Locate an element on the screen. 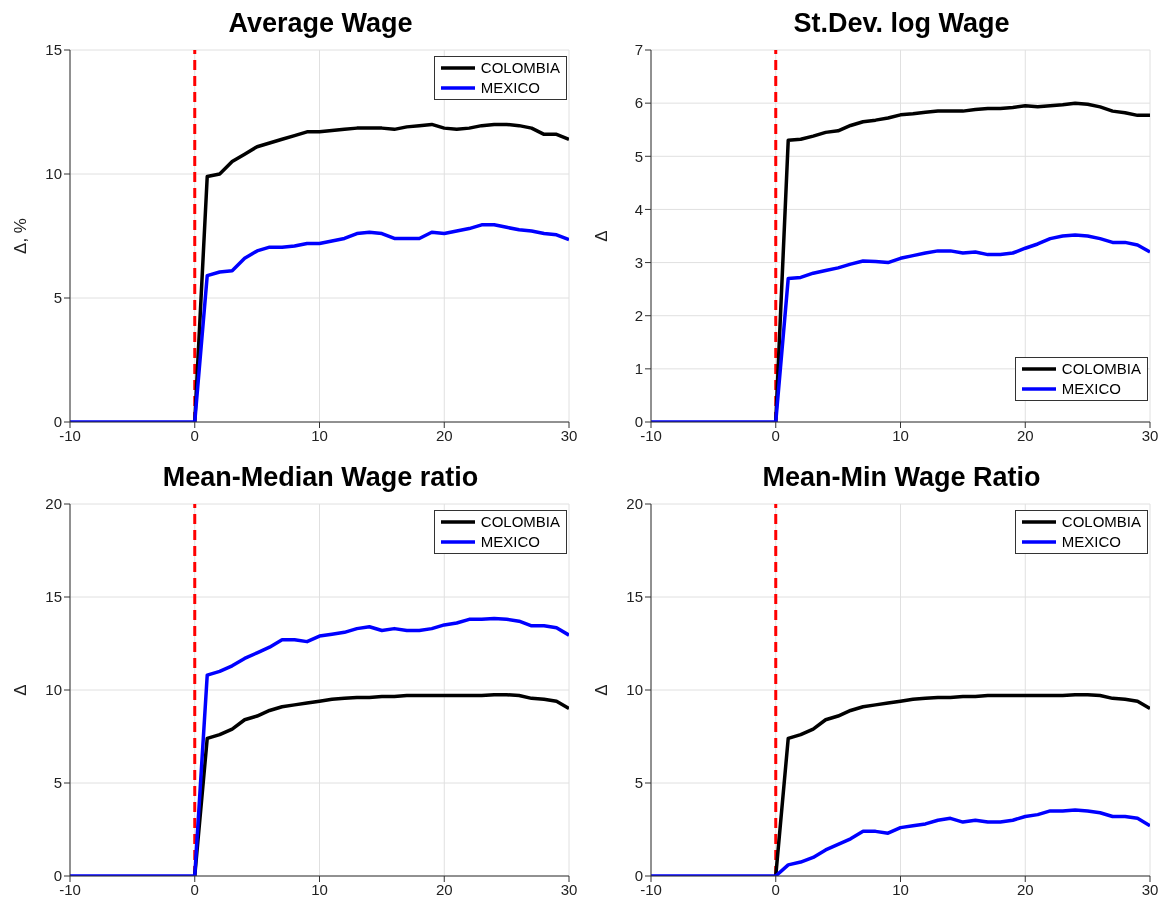 This screenshot has height=920, width=1174. chart-title: St.Dev. log Wage is located at coordinates (901, 24).